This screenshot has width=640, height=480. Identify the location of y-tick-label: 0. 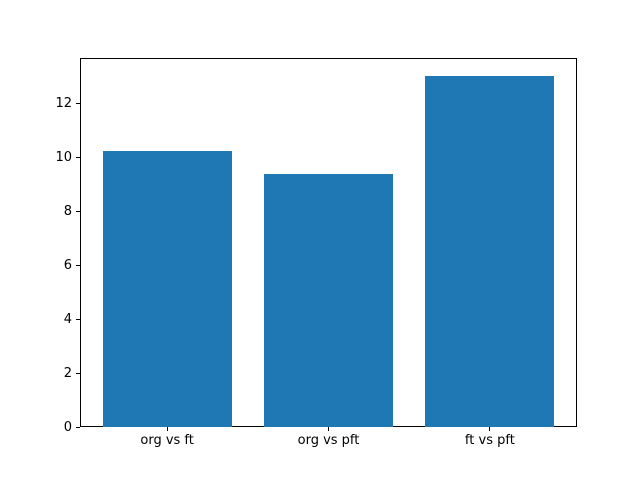
(67, 427).